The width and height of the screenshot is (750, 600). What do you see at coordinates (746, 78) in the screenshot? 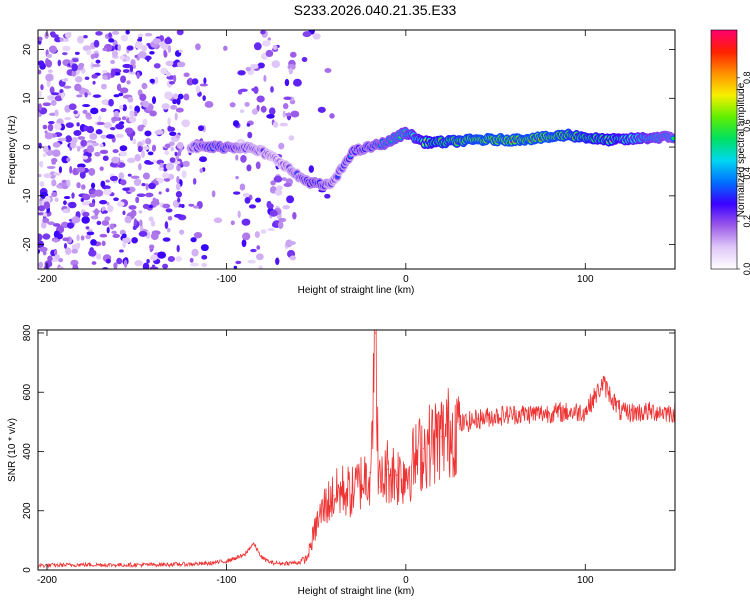
I see `colorbar-tick-label: 0.8` at bounding box center [746, 78].